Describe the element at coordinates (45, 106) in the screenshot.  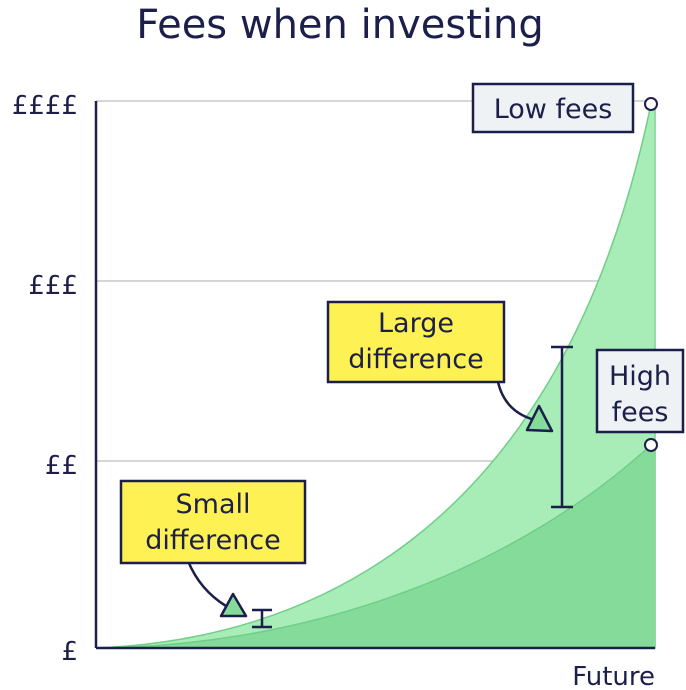
I see `y-tick-label-4: ££££` at that location.